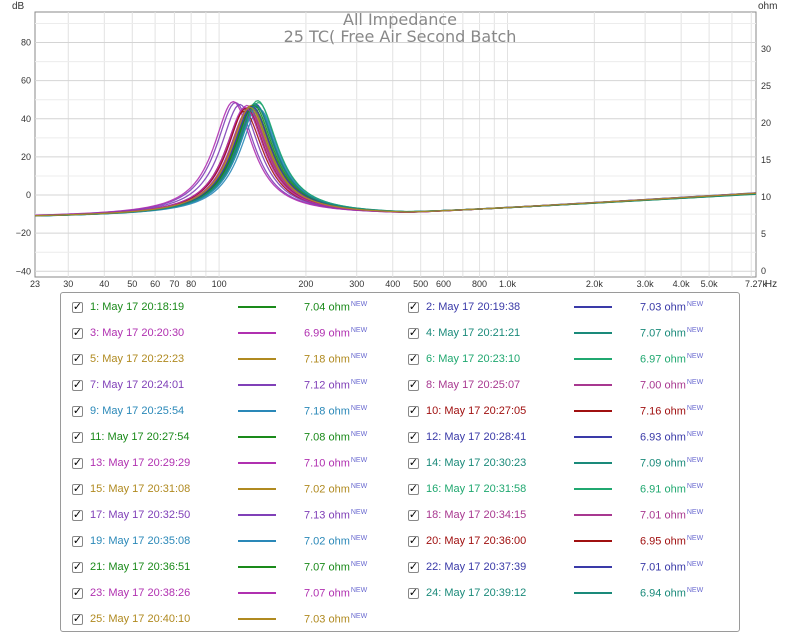  What do you see at coordinates (663, 463) in the screenshot?
I see `series-value-text: 7.09 ohm` at bounding box center [663, 463].